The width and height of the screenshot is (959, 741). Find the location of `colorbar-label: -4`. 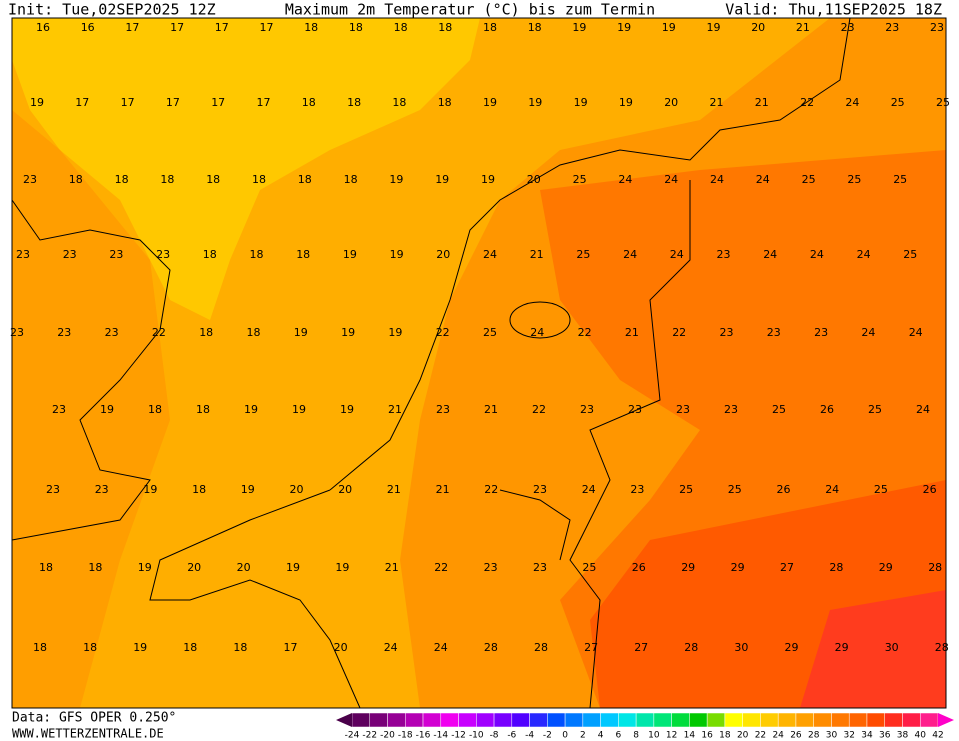

colorbar-label: -4 is located at coordinates (529, 736).